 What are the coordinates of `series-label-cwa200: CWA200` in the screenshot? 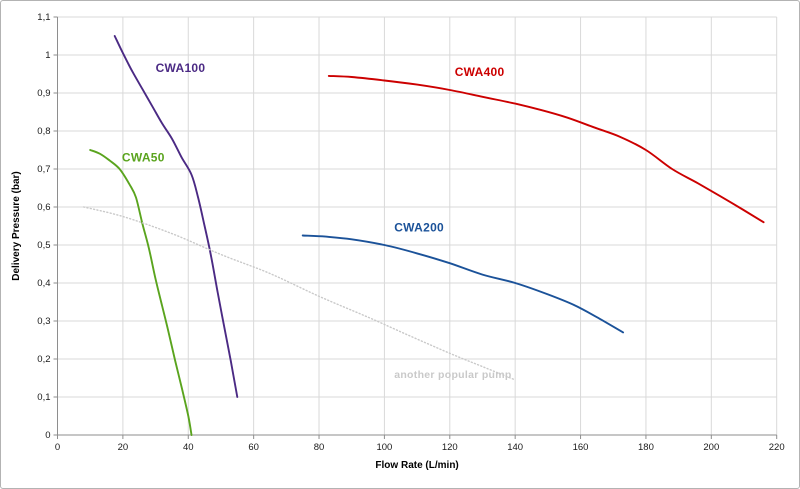 It's located at (419, 228).